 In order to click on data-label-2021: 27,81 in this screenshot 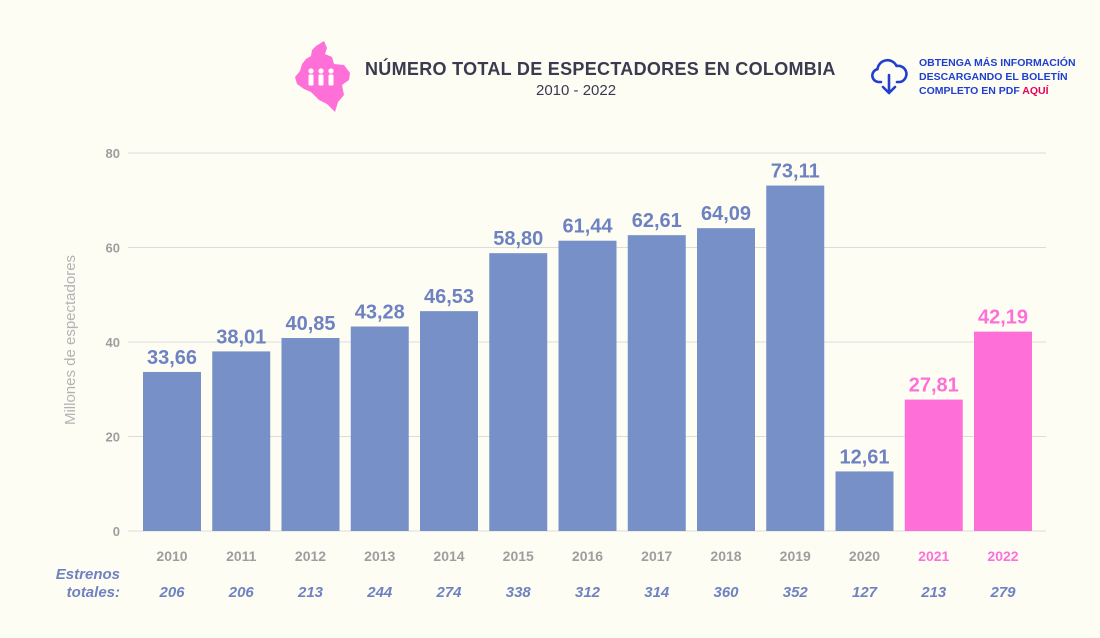, I will do `click(934, 386)`.